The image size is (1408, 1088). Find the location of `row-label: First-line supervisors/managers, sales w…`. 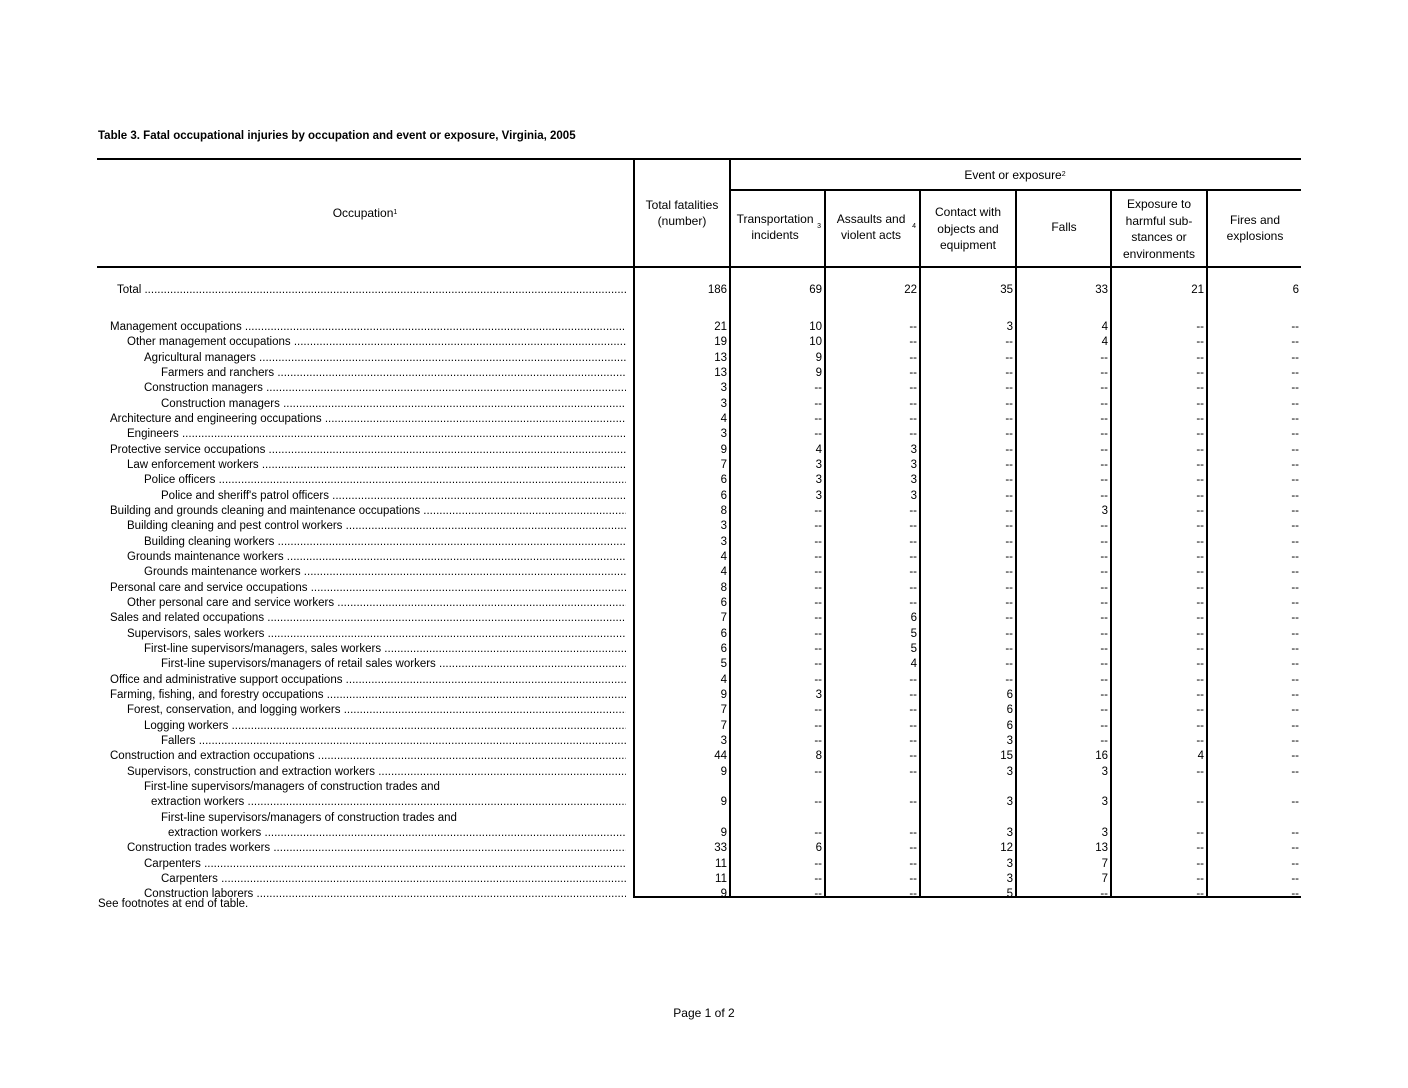

row-label: First-line supervisors/managers, sales w… is located at coordinates (385, 649).